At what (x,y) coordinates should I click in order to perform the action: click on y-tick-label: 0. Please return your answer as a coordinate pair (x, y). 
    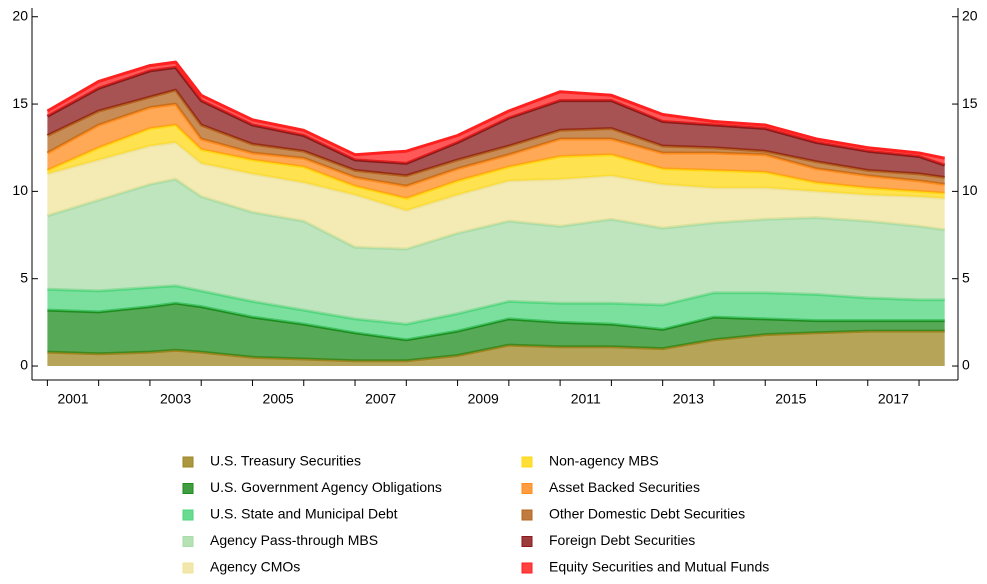
    Looking at the image, I should click on (24, 365).